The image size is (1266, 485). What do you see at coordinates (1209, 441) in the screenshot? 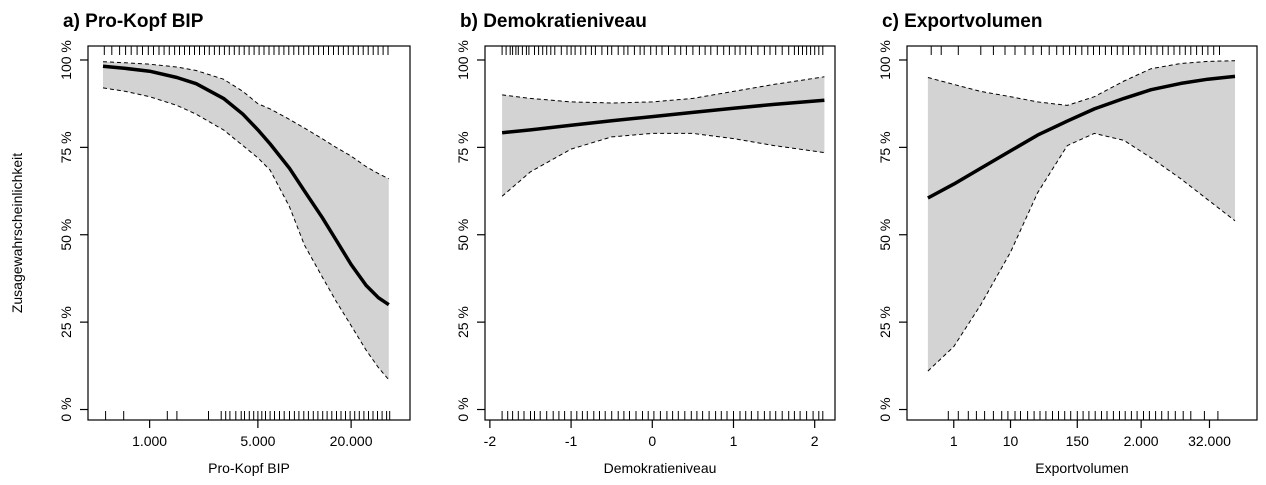
I see `x-tick-label: 32.000` at bounding box center [1209, 441].